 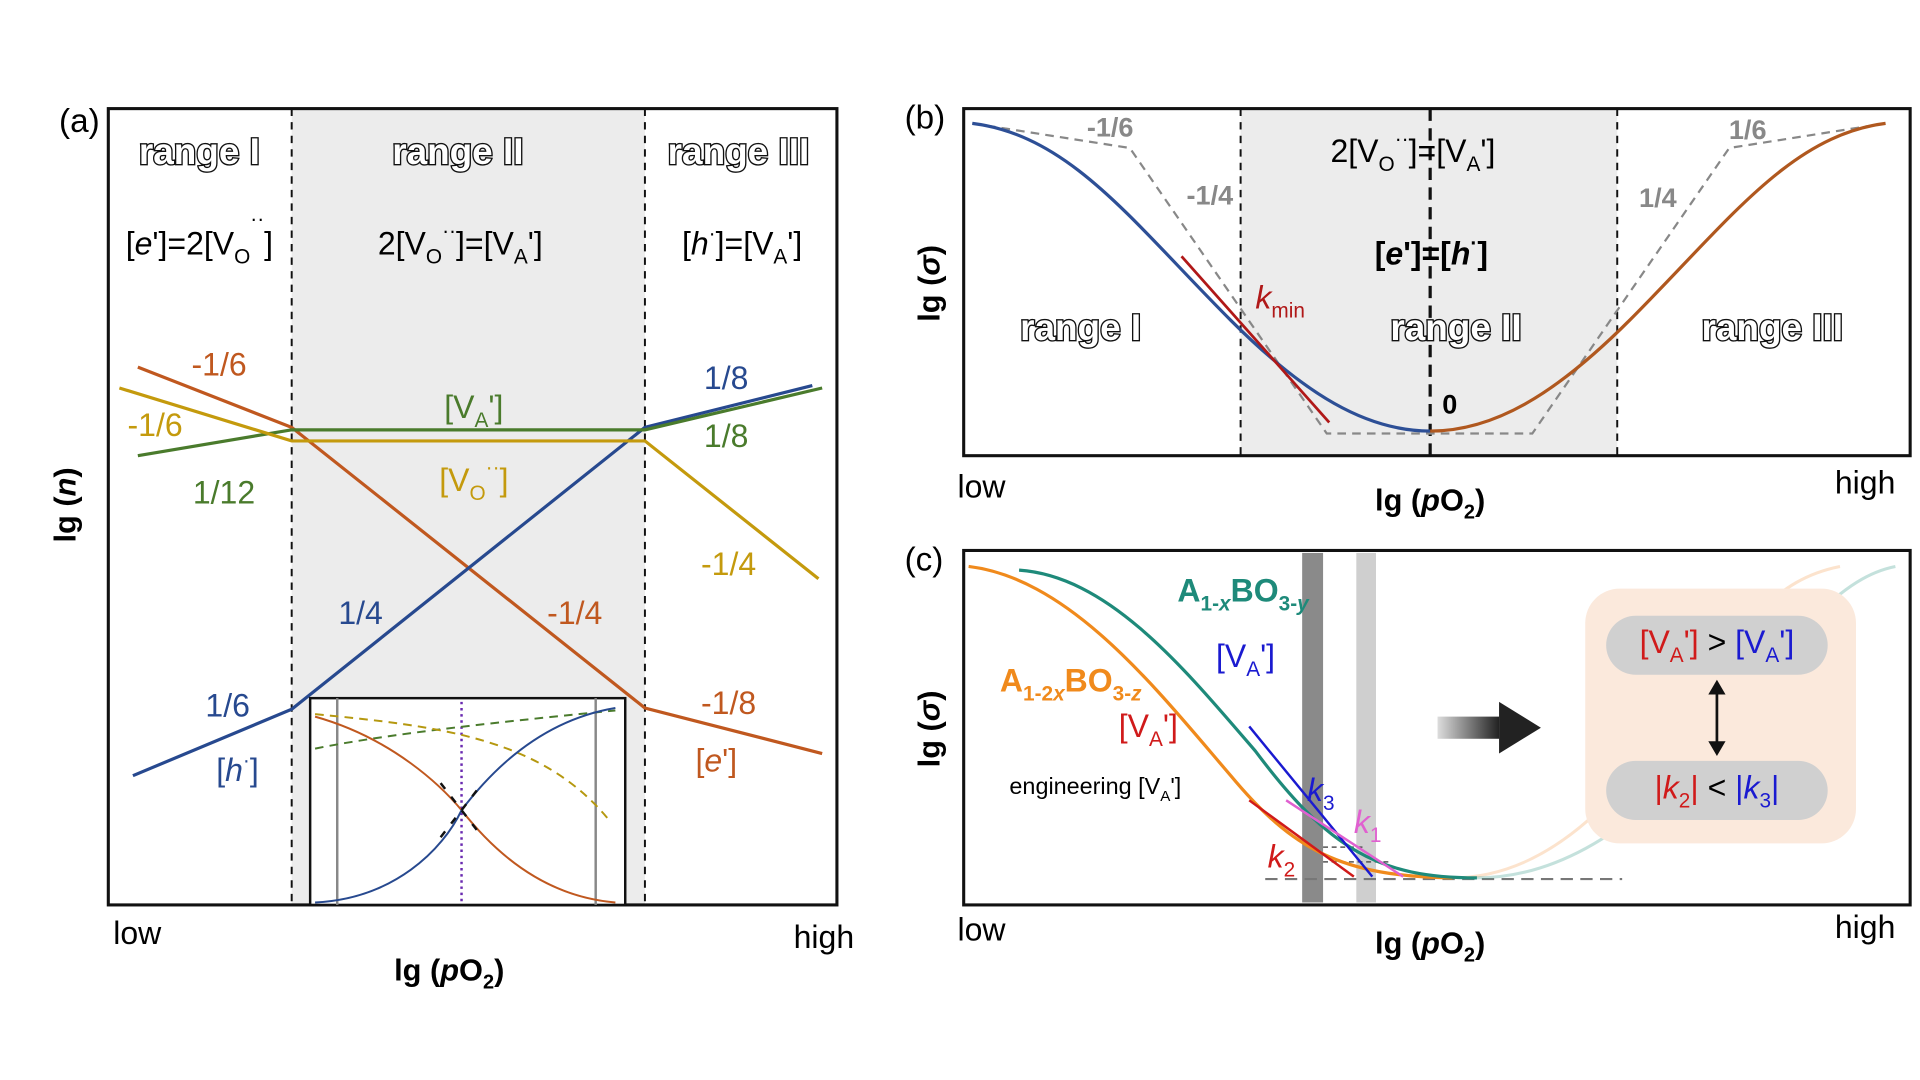 I want to click on curve-2x, so click(x=1210, y=722).